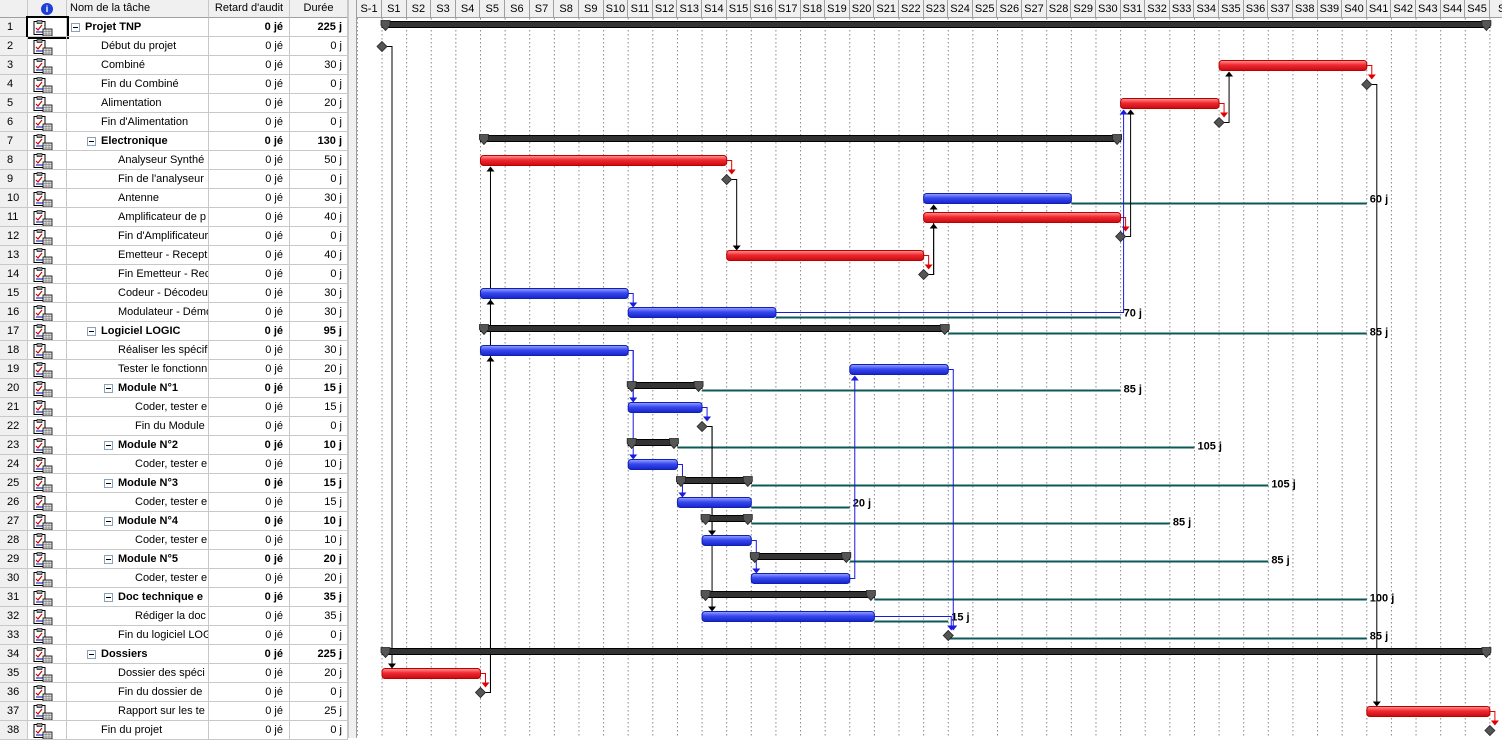 Image resolution: width=1502 pixels, height=740 pixels. What do you see at coordinates (174, 312) in the screenshot?
I see `table-row: 16 Modulateur - Démo 0 jé 30 j` at bounding box center [174, 312].